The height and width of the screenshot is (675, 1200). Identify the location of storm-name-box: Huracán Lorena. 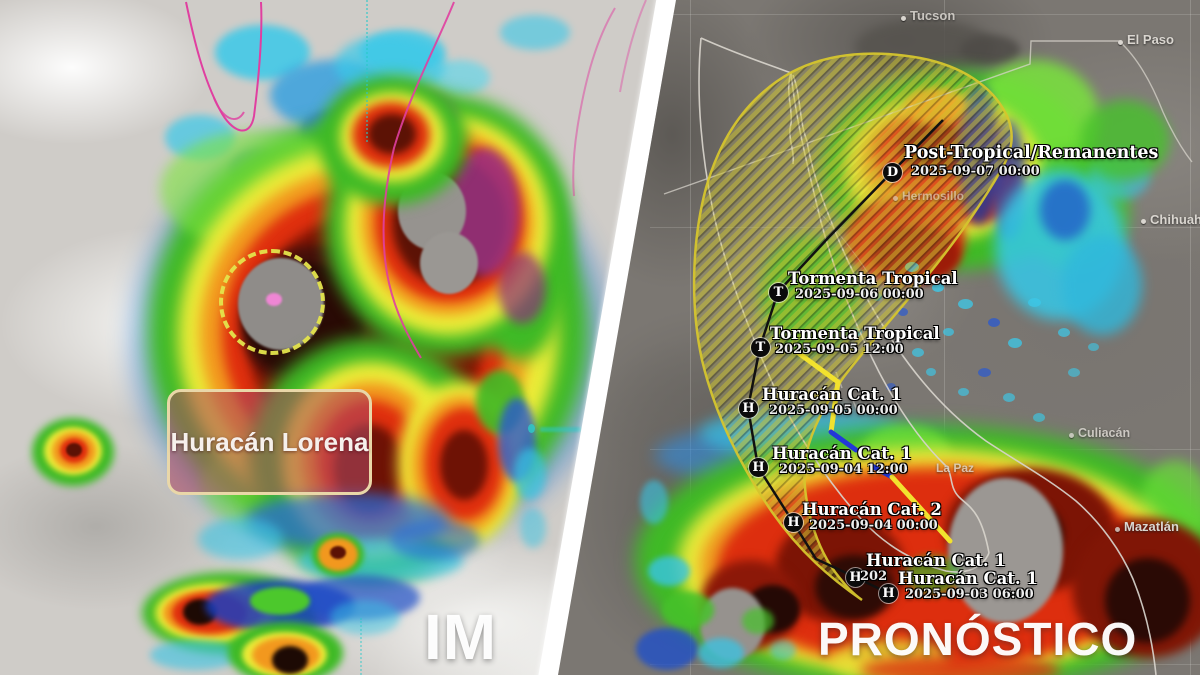
(269, 442).